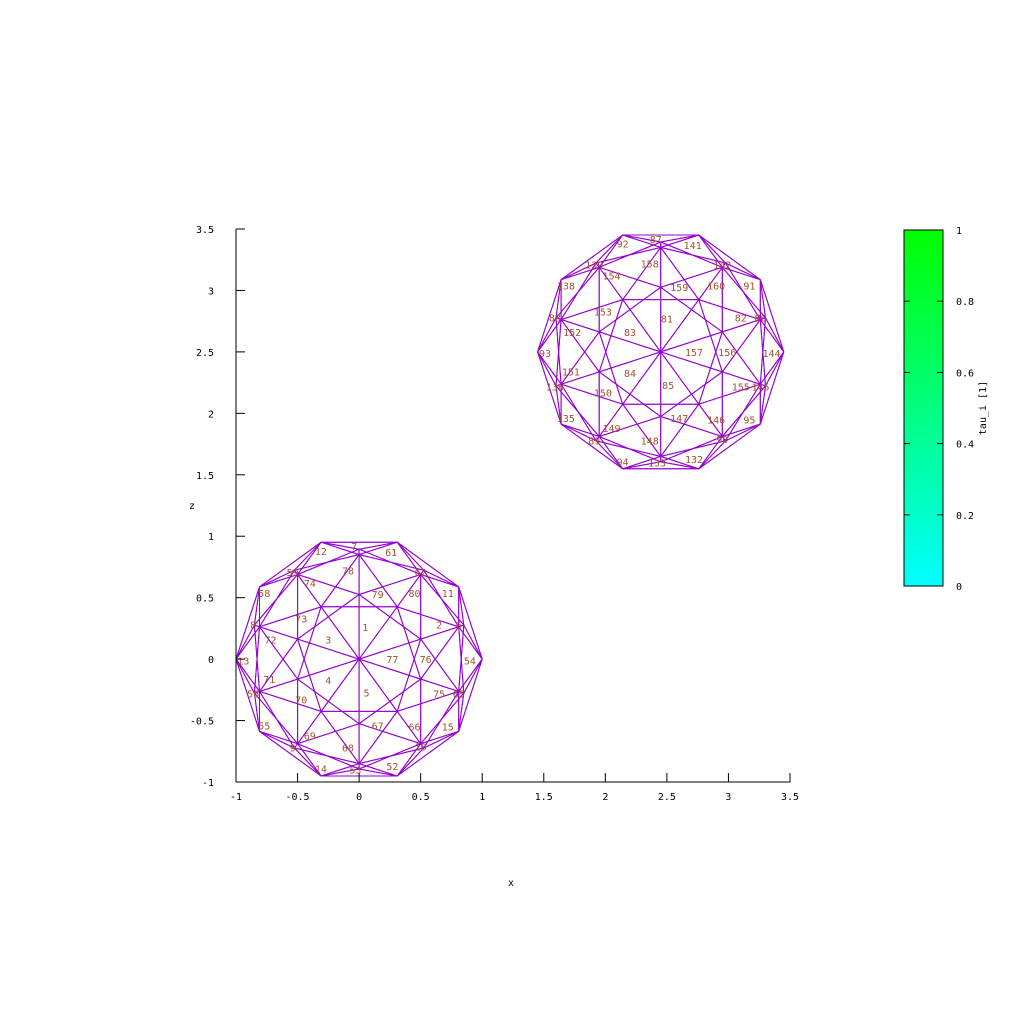  I want to click on x-axis-label: x, so click(511, 883).